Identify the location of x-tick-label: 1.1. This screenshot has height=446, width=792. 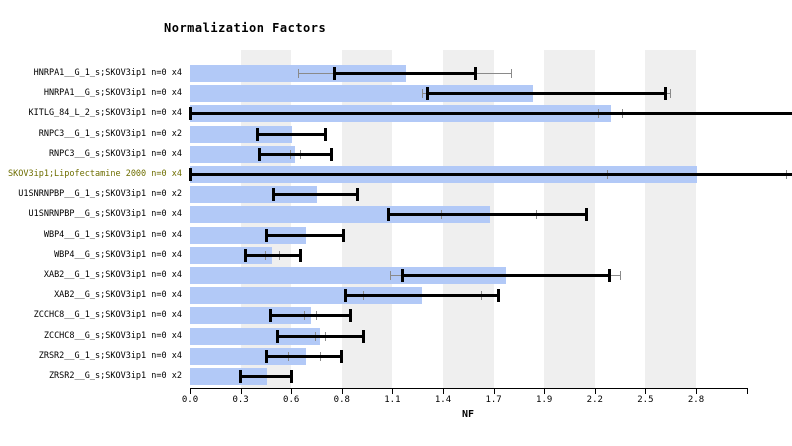
(392, 400).